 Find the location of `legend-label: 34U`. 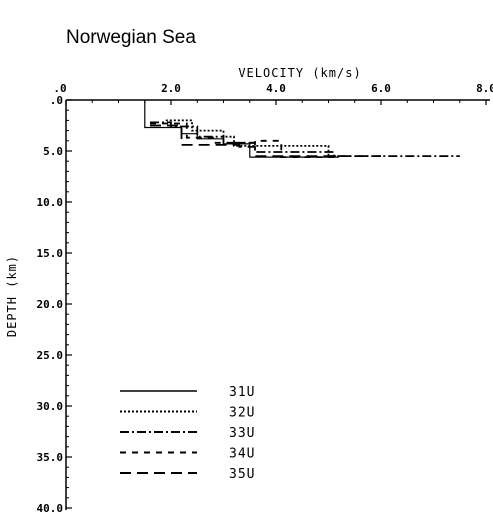

legend-label: 34U is located at coordinates (242, 454).